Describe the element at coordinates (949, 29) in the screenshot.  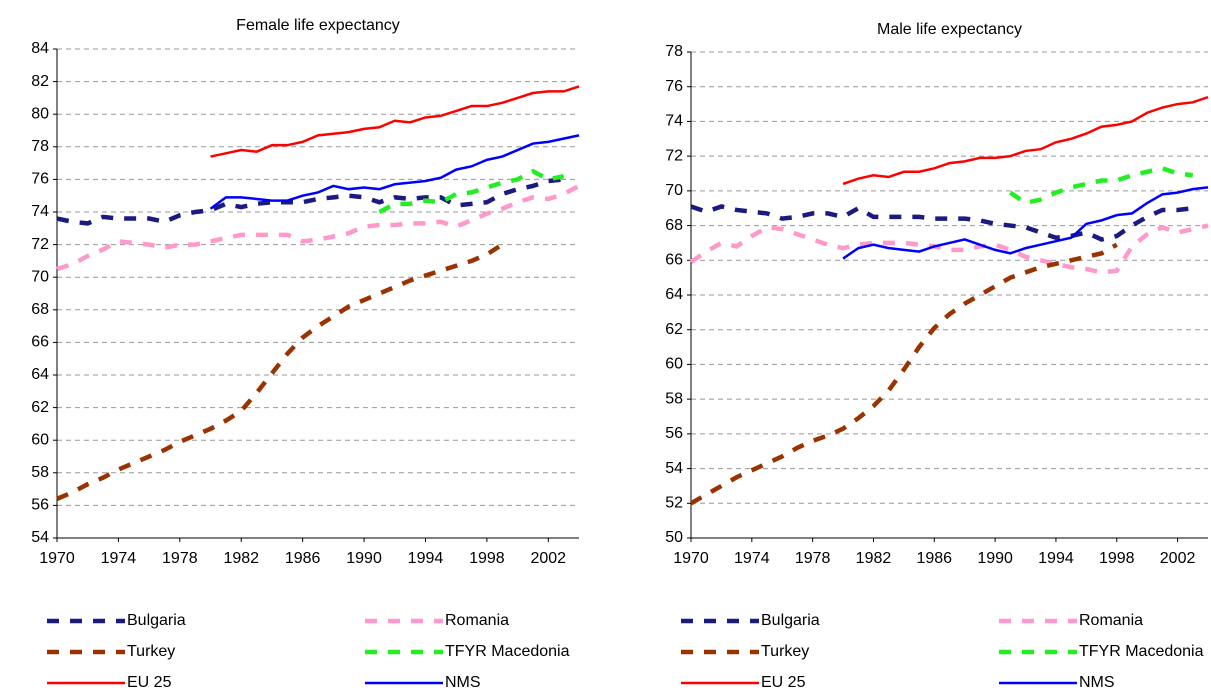
I see `chart-title: Male life expectancy` at that location.